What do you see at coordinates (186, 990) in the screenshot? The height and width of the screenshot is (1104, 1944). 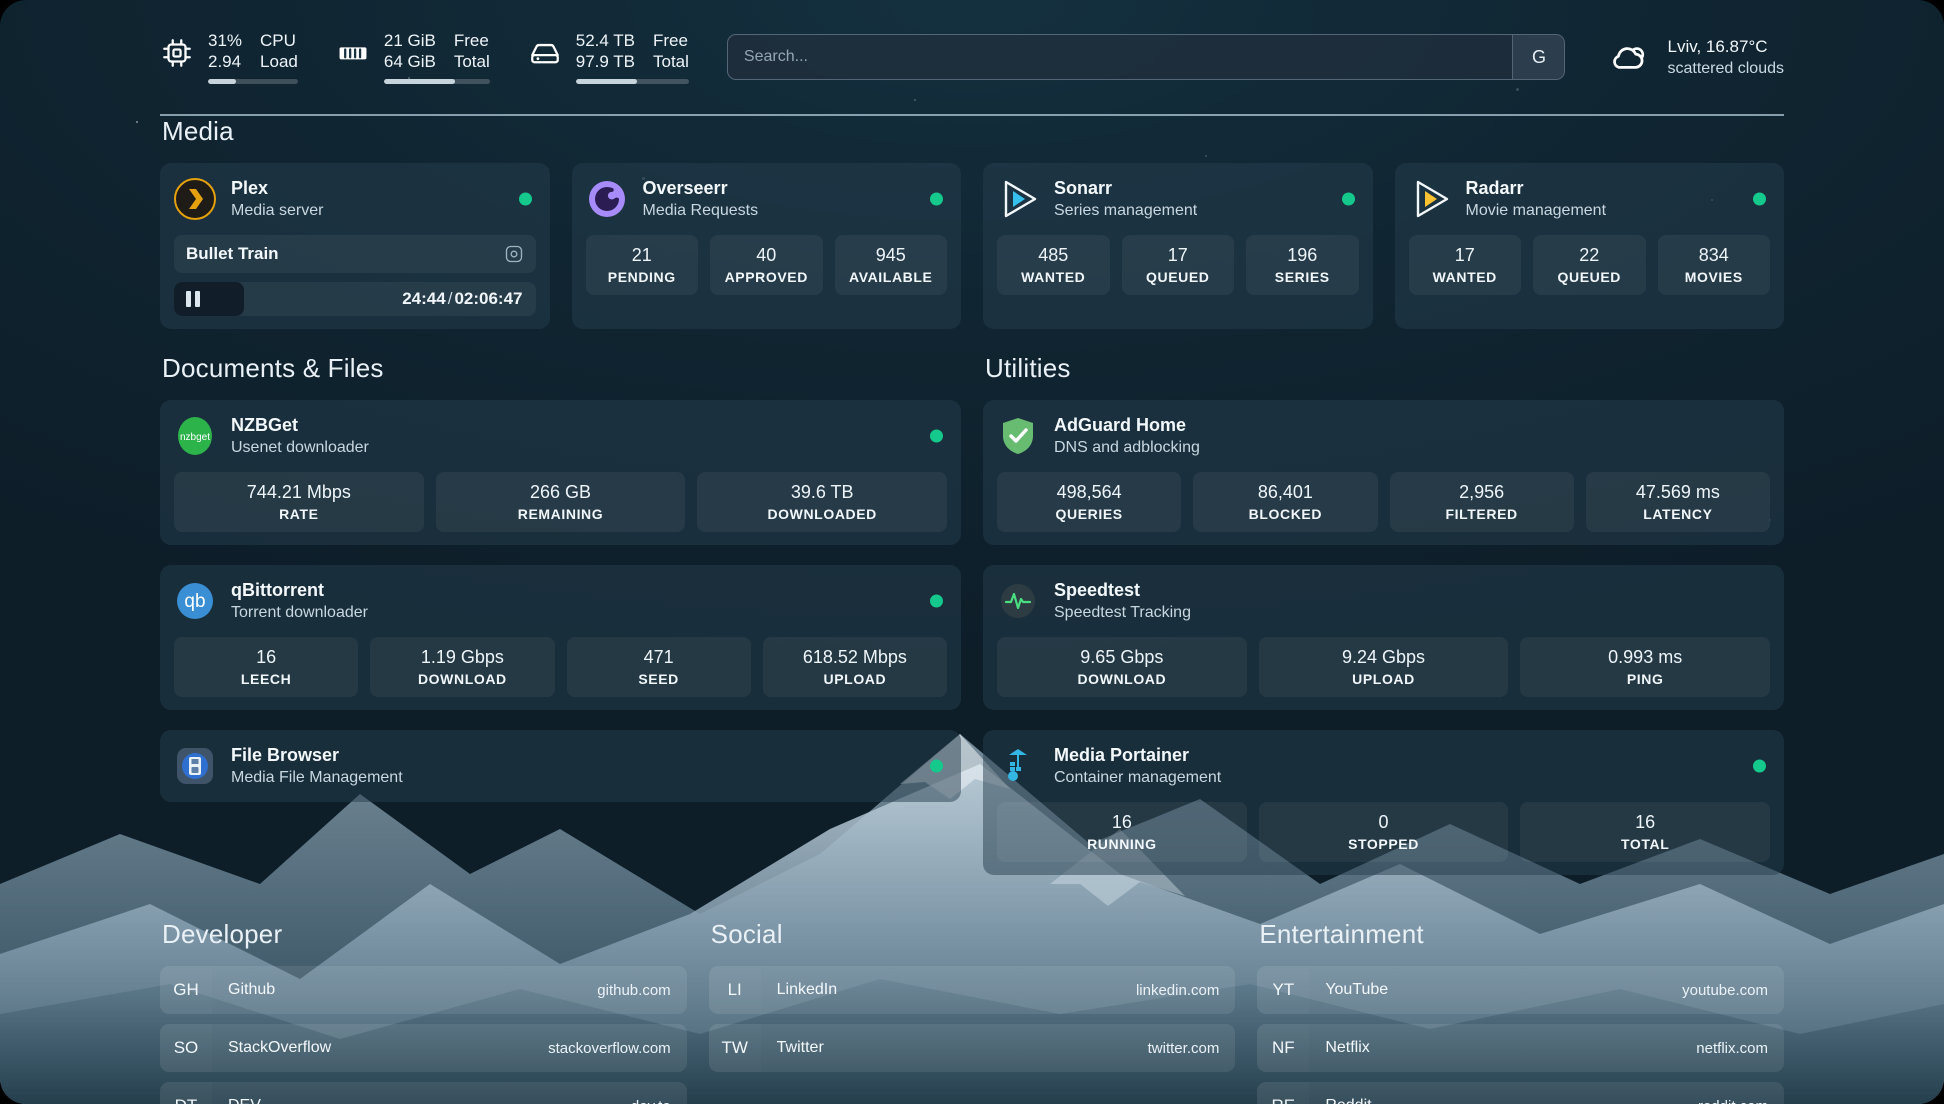 I see `bookmark-abbr: GH` at bounding box center [186, 990].